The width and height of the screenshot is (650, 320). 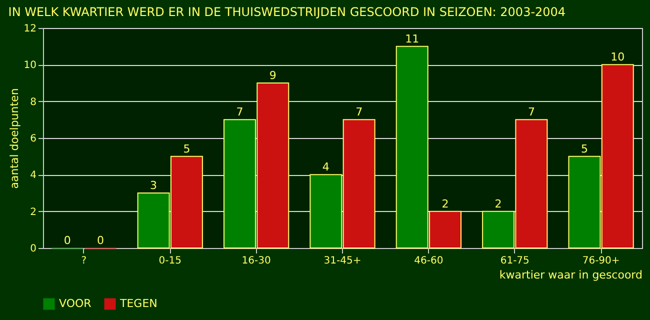 I want to click on y-tick-label: 2, so click(x=33, y=212).